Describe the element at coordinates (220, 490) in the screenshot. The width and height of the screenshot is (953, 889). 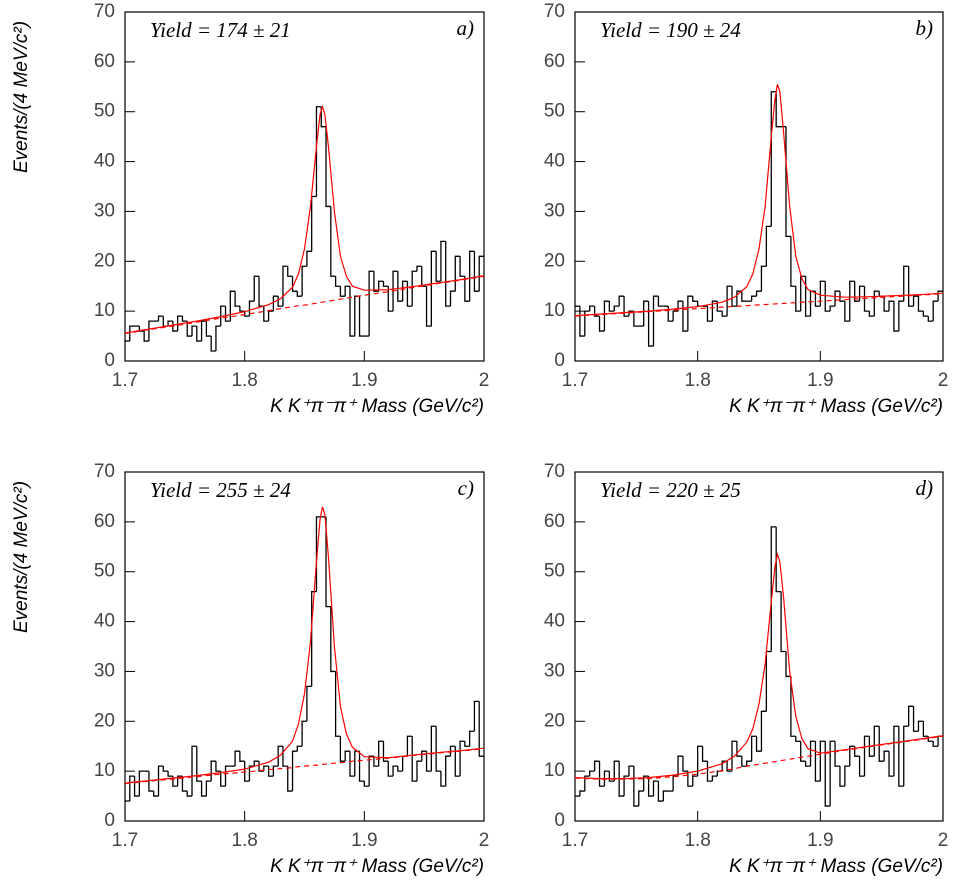
I see `yield-annotation: Yield = 255 ± 24` at that location.